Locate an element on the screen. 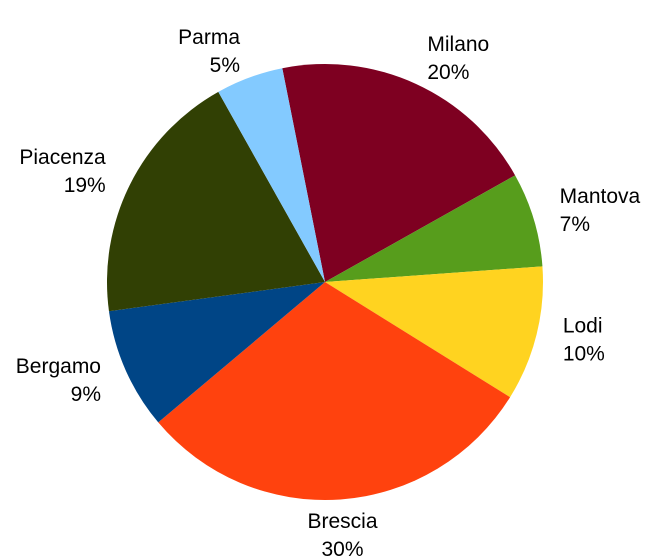 This screenshot has width=648, height=559. slice-label: Brescia is located at coordinates (343, 521).